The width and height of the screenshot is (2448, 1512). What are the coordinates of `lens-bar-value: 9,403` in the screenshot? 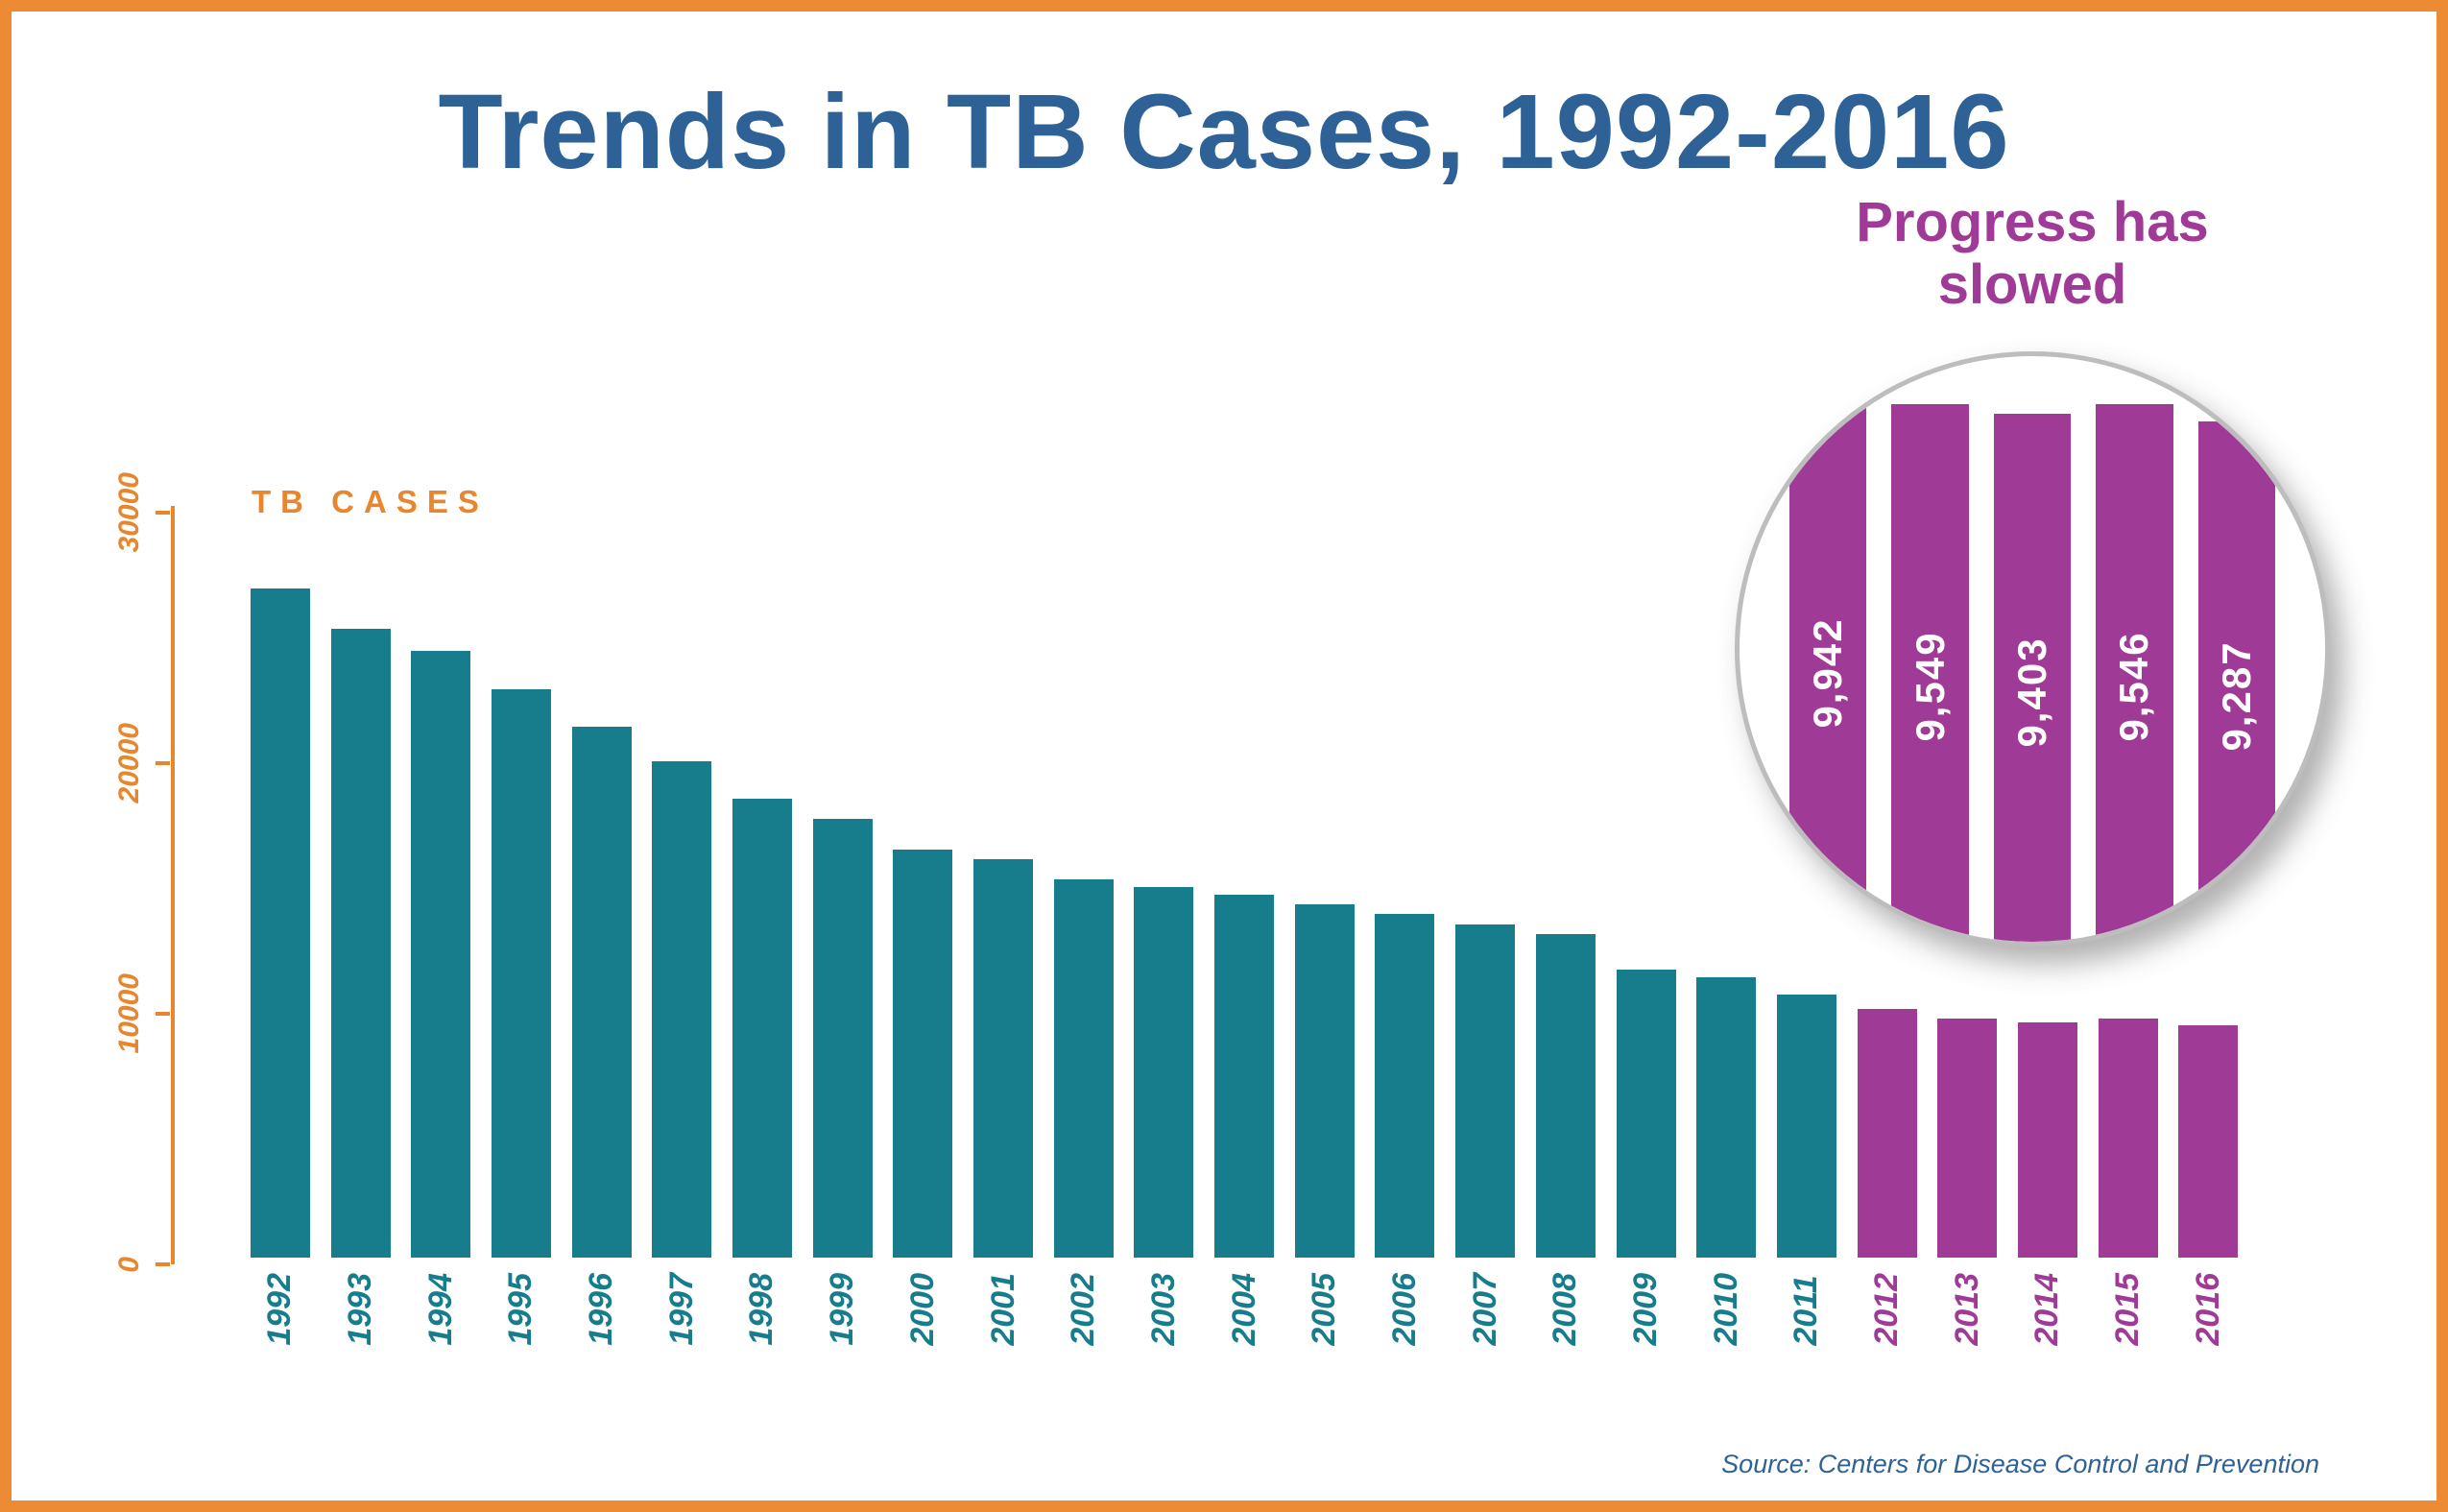 It's located at (2032, 692).